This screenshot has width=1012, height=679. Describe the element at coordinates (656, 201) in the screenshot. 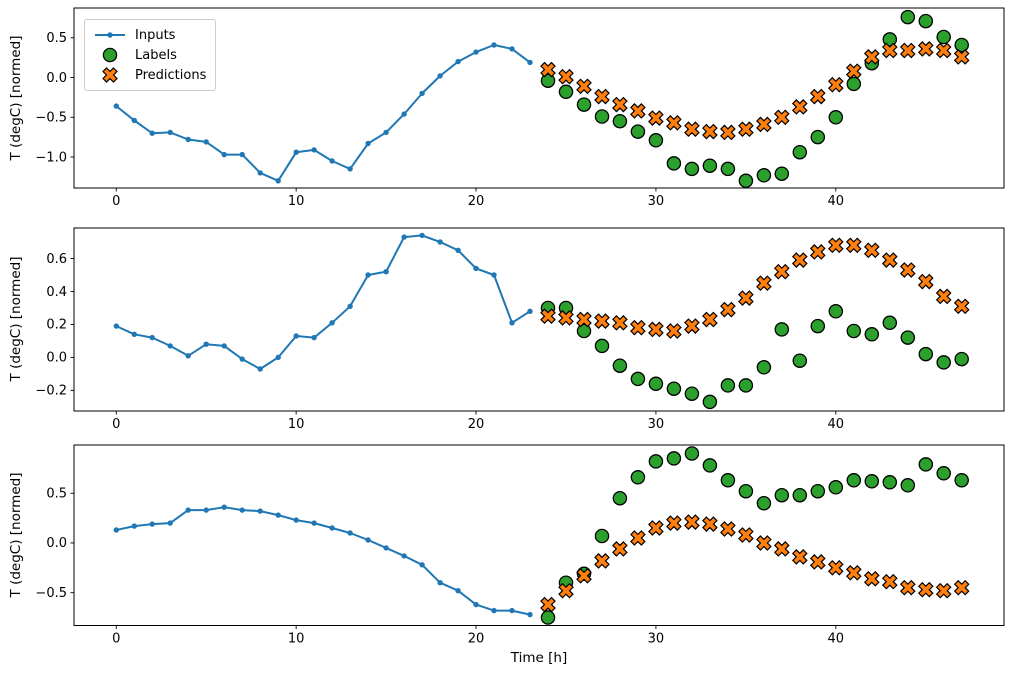

I see `x-tick-label: 30` at that location.